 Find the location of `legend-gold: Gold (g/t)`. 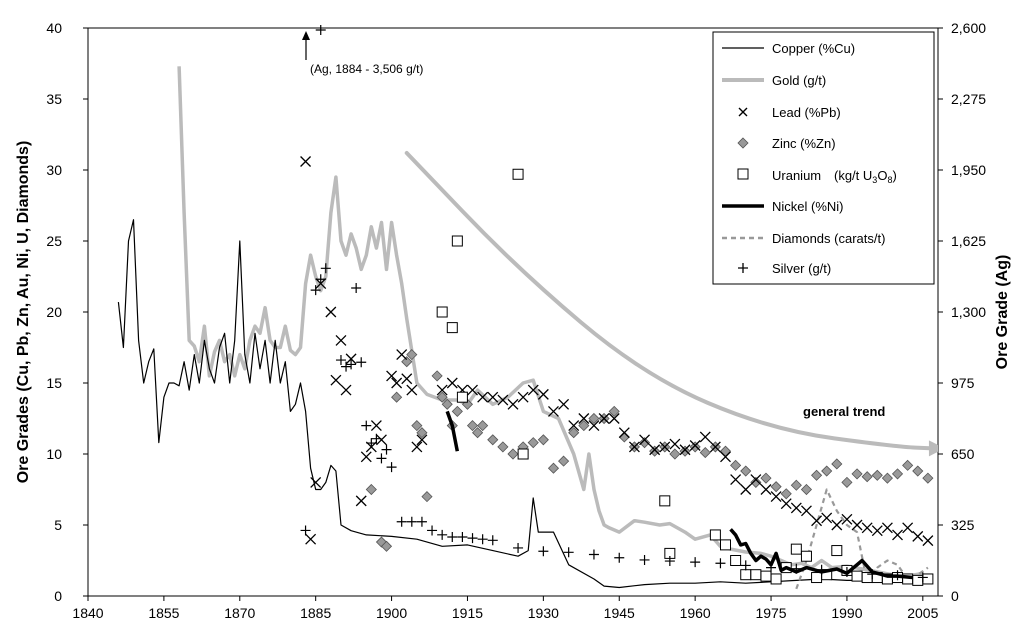

legend-gold: Gold (g/t) is located at coordinates (774, 80).